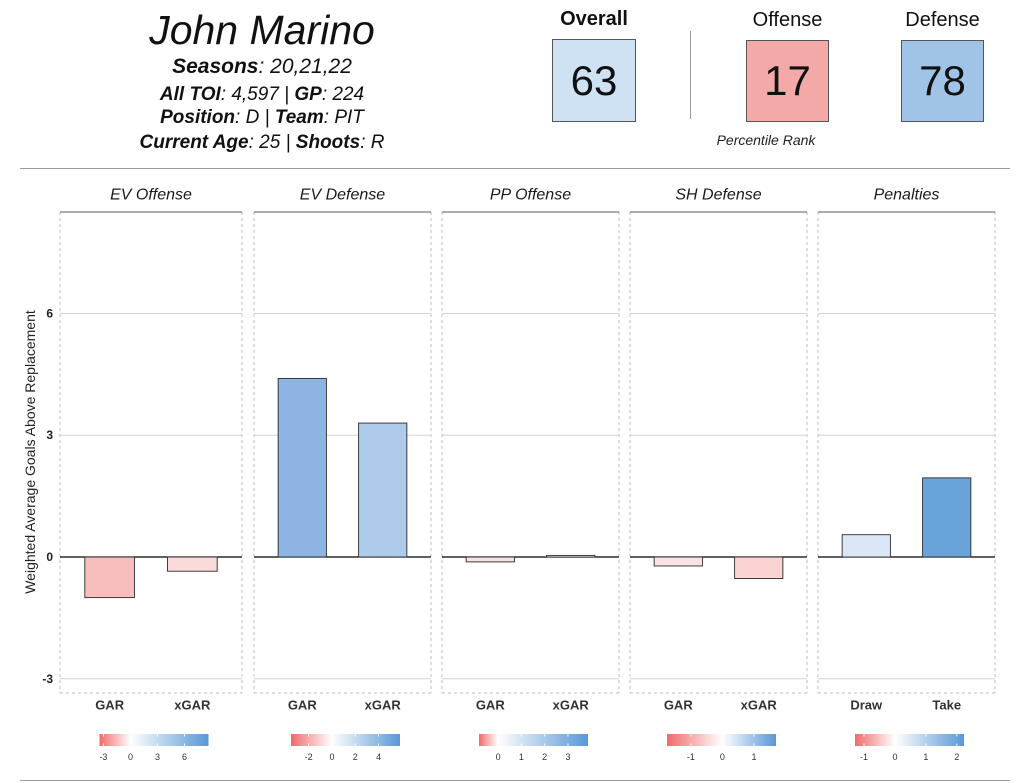  I want to click on y-tick-label: 6, so click(49, 313).